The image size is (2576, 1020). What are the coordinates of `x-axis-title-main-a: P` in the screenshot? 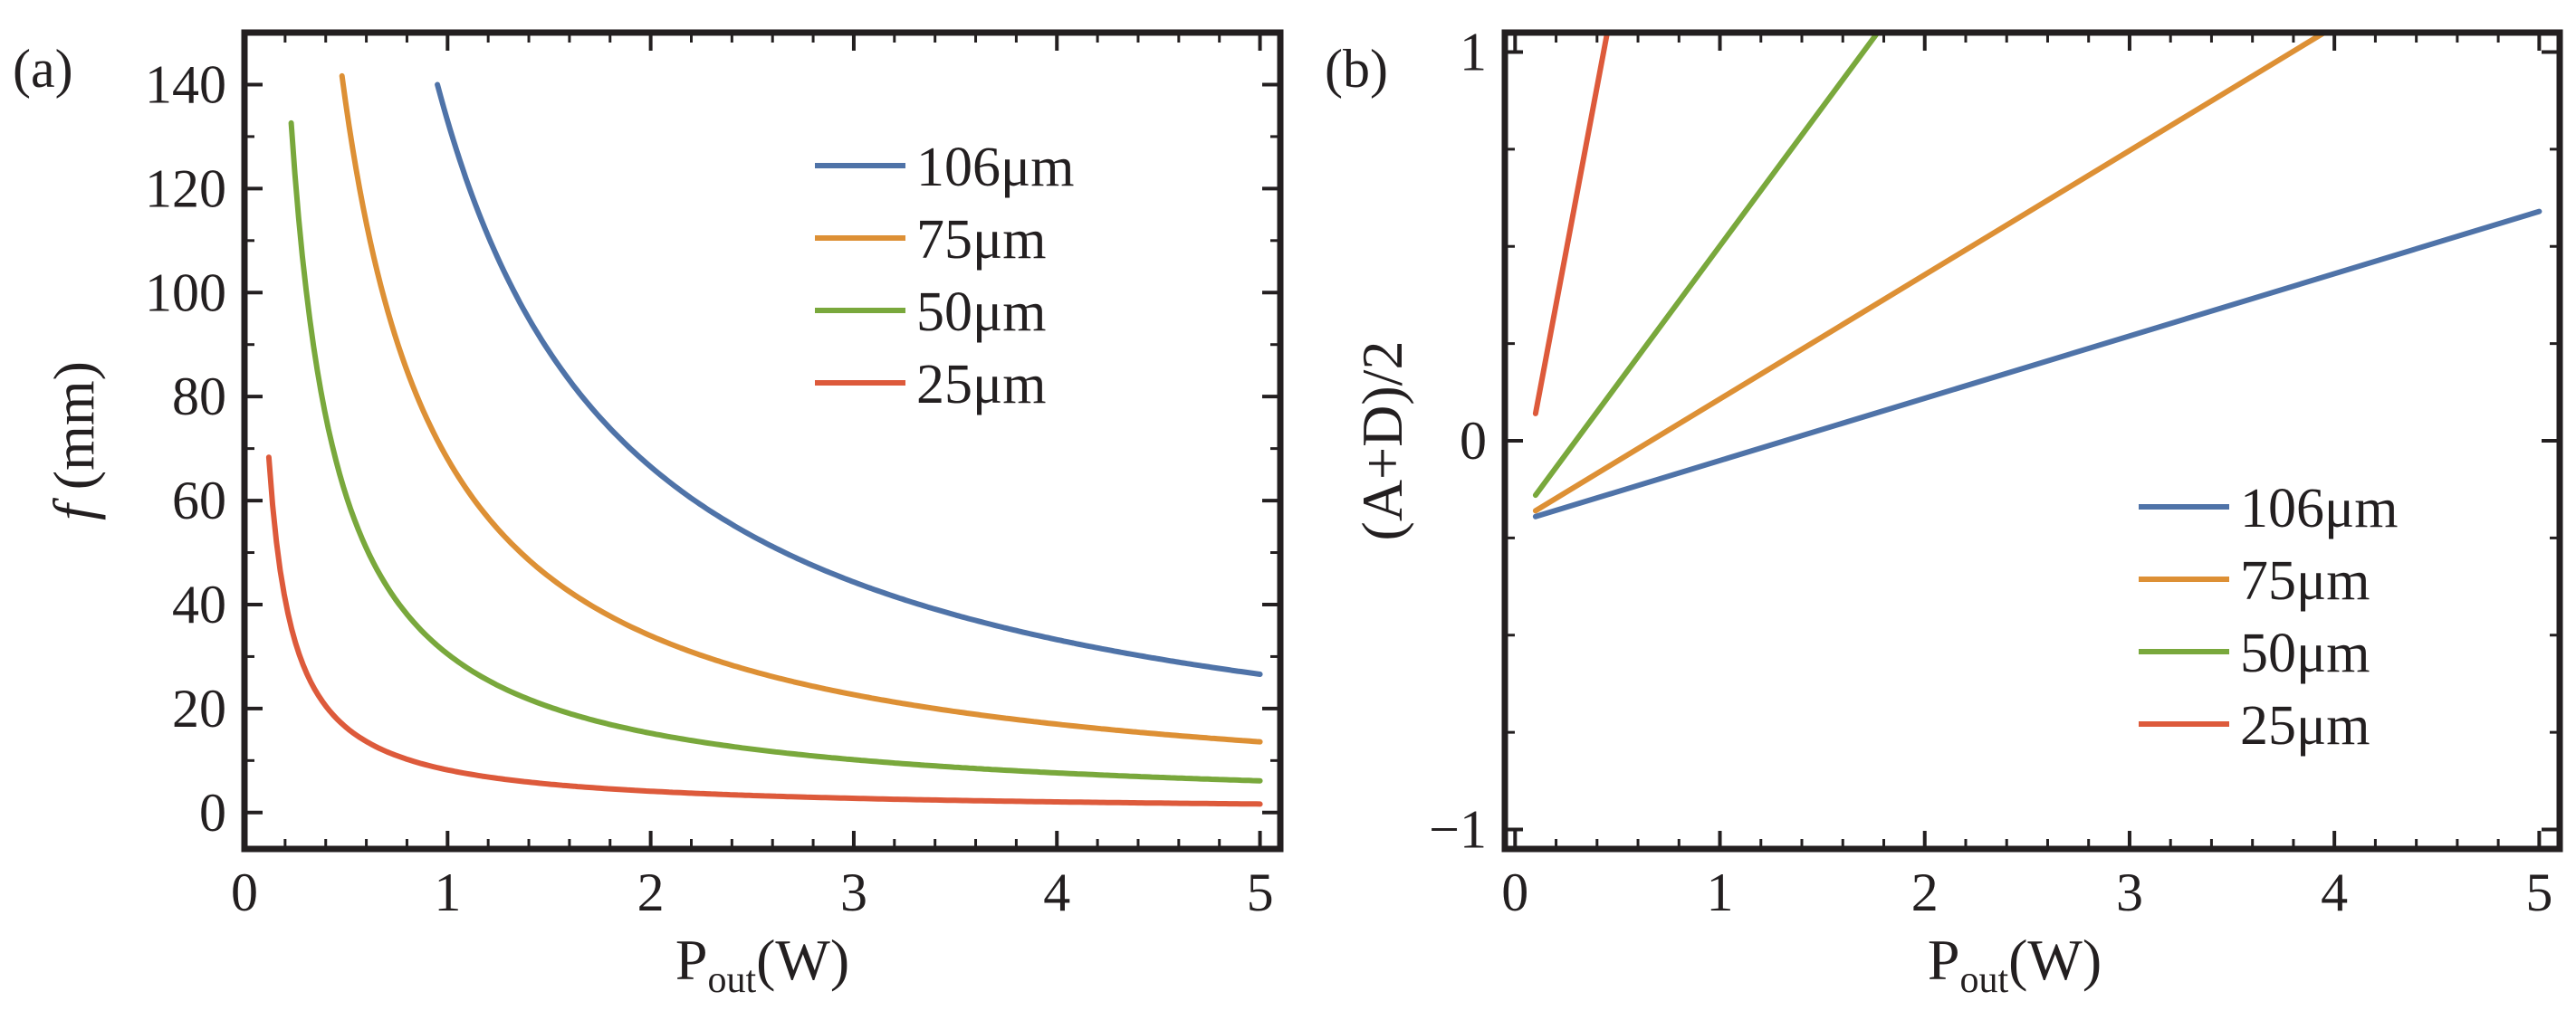 It's located at (691, 960).